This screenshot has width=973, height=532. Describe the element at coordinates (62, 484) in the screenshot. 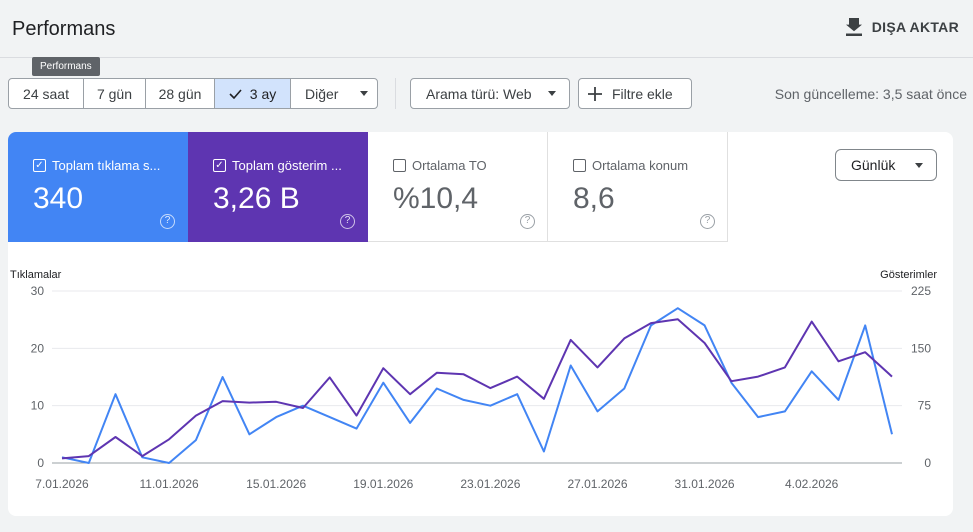

I see `x-tick-label: 7.01.2026` at that location.